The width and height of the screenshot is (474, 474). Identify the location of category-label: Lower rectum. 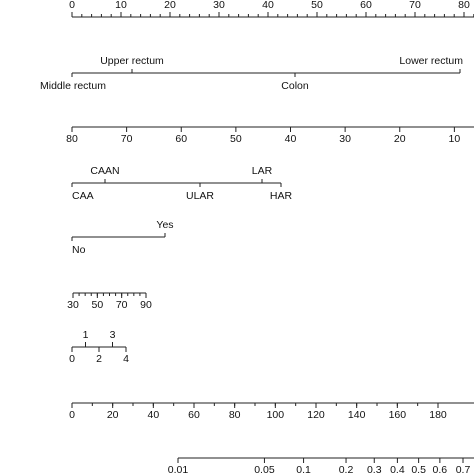
(431, 61).